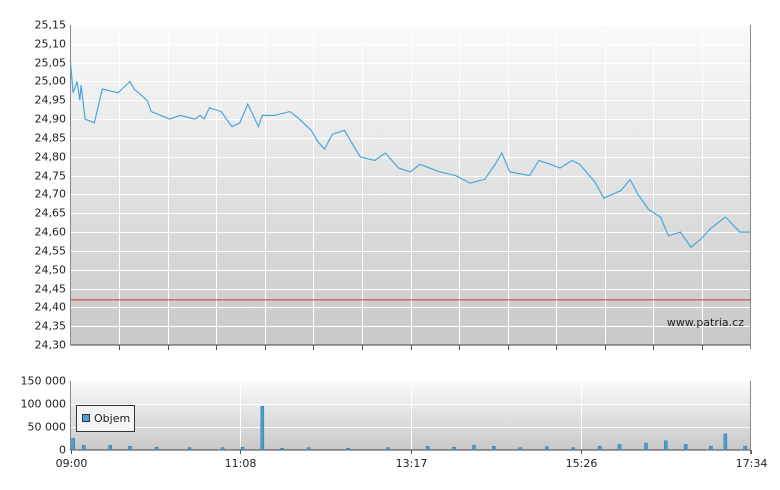  What do you see at coordinates (51, 157) in the screenshot?
I see `y-tick-label: 24,80` at bounding box center [51, 157].